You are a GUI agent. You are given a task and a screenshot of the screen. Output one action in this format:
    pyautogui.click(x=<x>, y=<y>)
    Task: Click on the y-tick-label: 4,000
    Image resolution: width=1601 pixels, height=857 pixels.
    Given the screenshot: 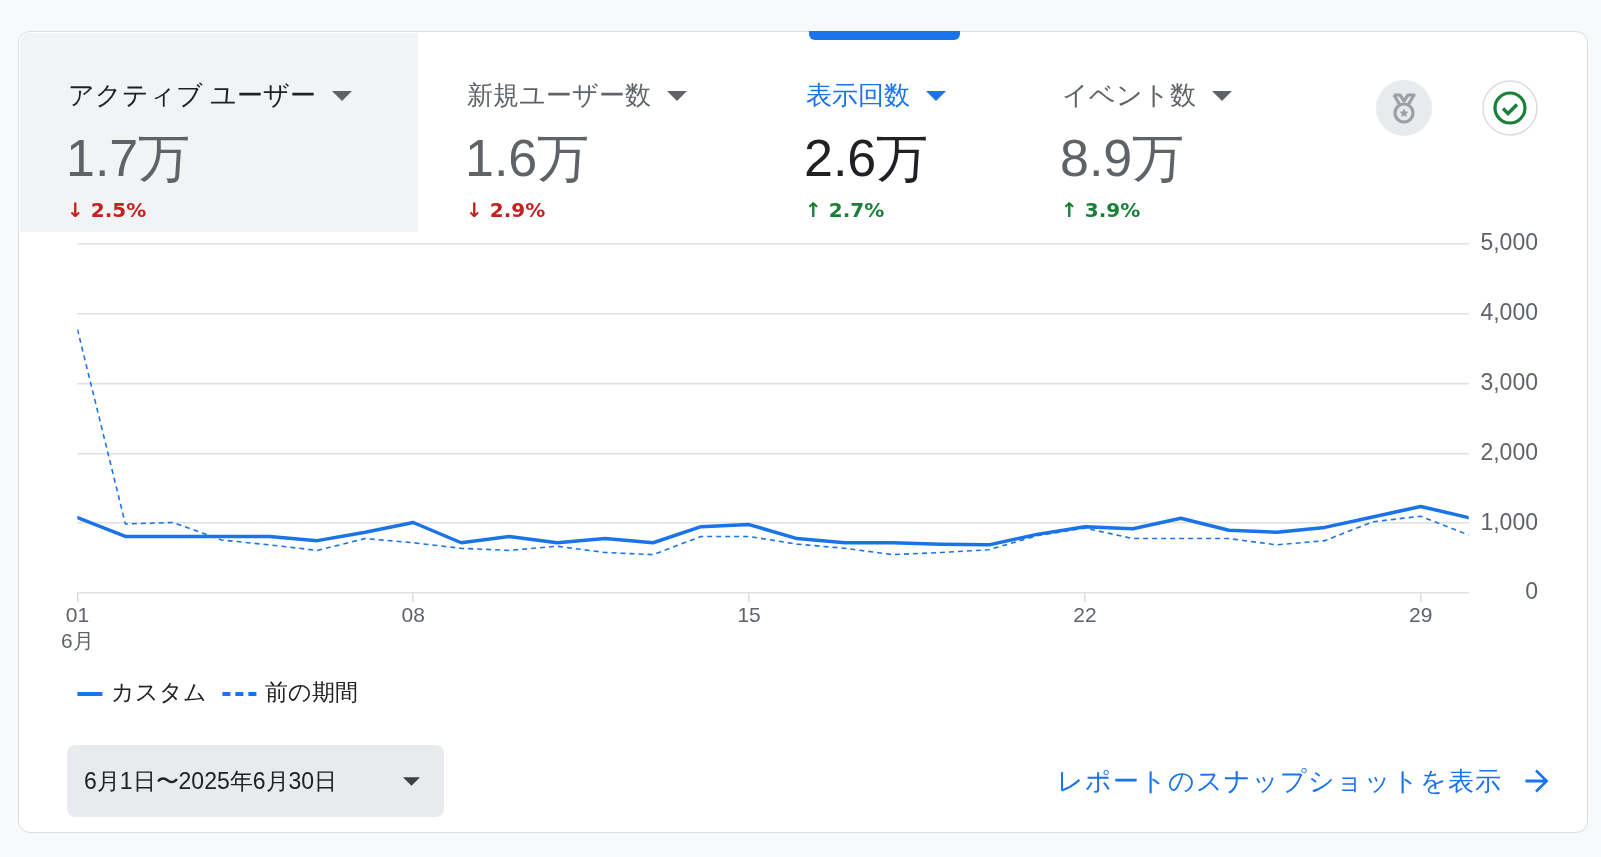 What is the action you would take?
    pyautogui.click(x=1509, y=312)
    